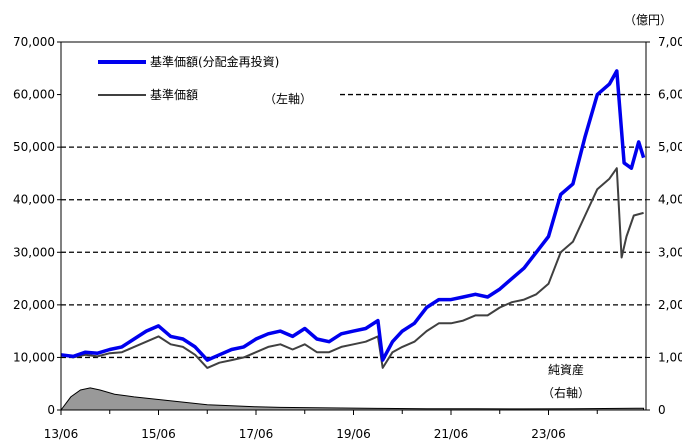 This screenshot has height=444, width=682. Describe the element at coordinates (188, 78) in the screenshot. I see `legend: 基準価額(分配金再投資) 基準価額` at that location.